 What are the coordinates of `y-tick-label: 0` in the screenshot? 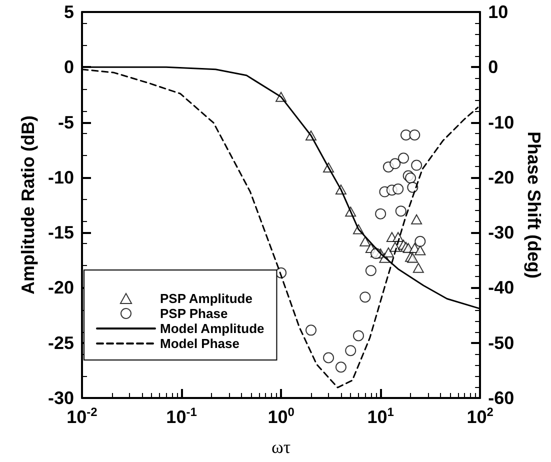 It's located at (69, 67).